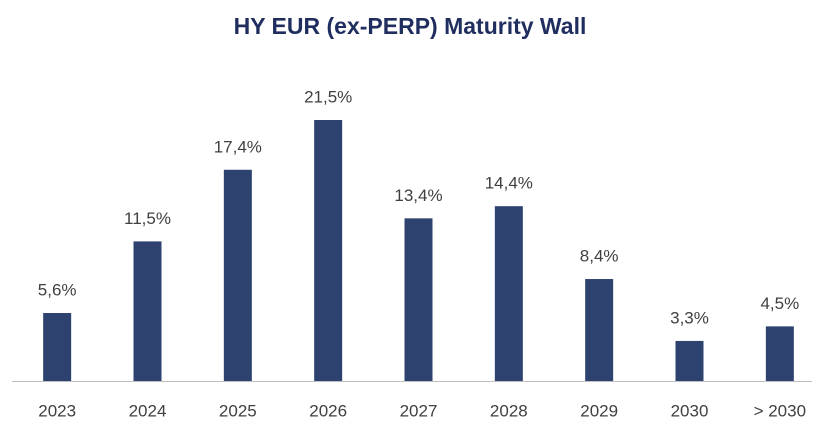 The width and height of the screenshot is (814, 423). What do you see at coordinates (148, 410) in the screenshot?
I see `x-tick-label: 2024` at bounding box center [148, 410].